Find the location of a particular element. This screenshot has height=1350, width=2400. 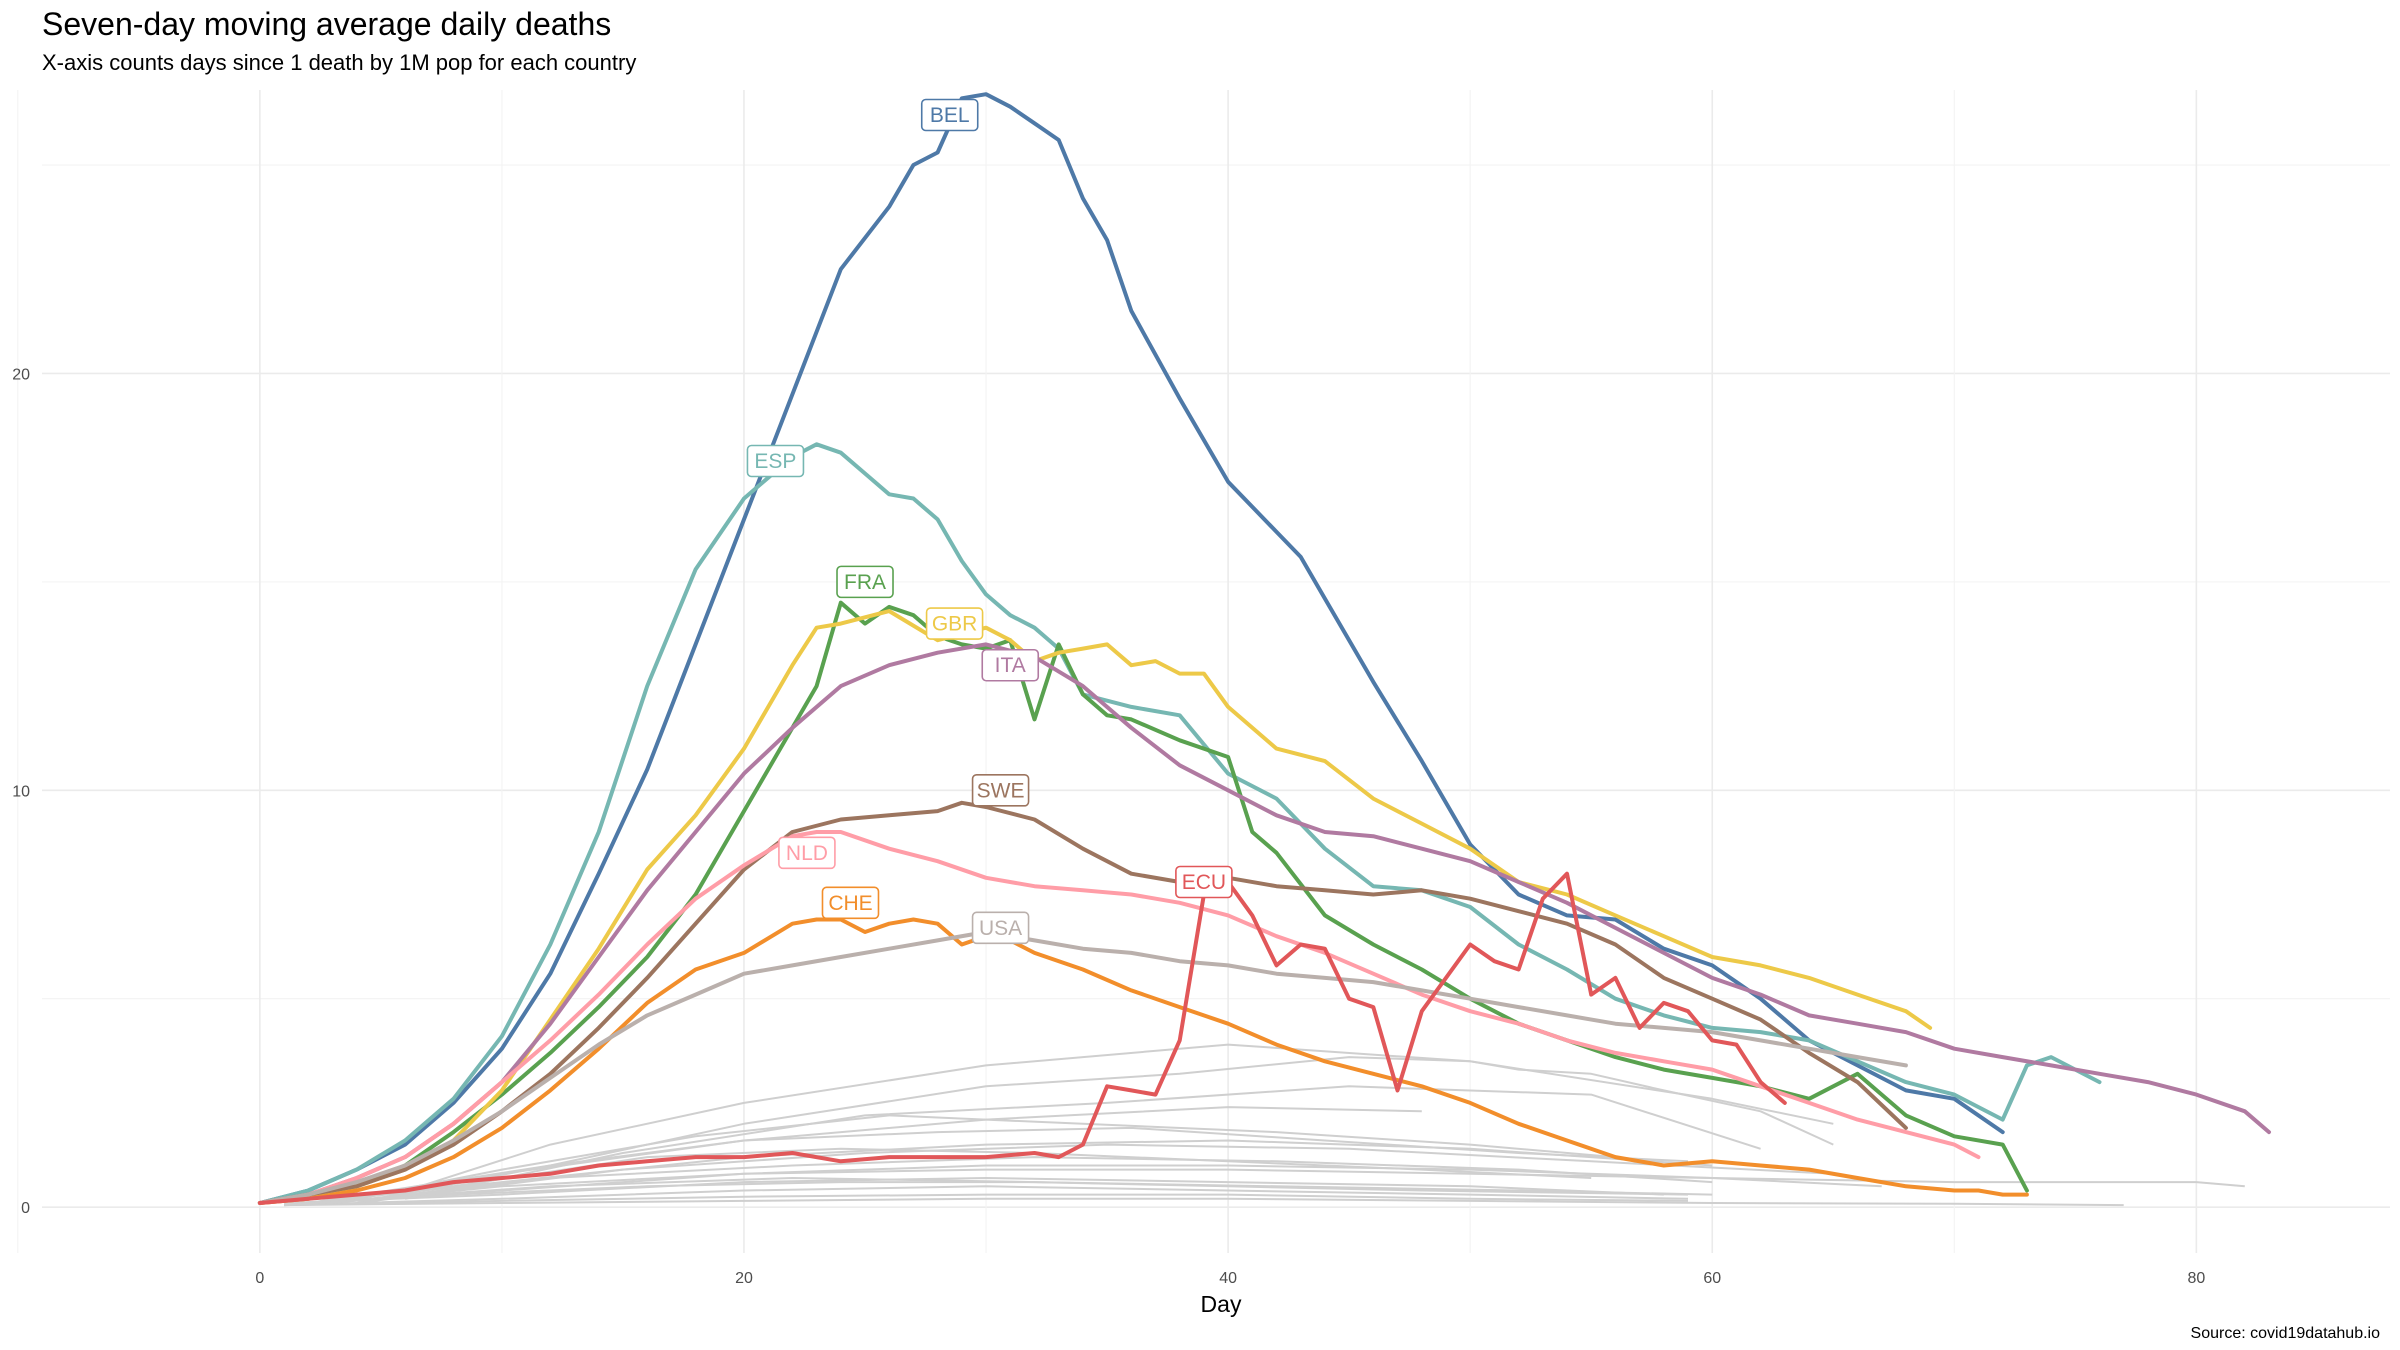

series-label-text: CHE is located at coordinates (850, 903).